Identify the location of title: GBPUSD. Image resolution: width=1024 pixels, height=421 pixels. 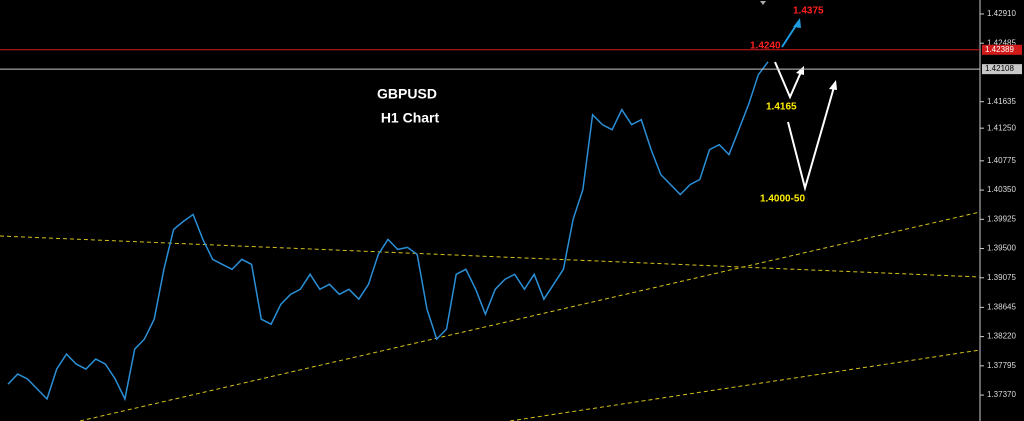
(407, 94).